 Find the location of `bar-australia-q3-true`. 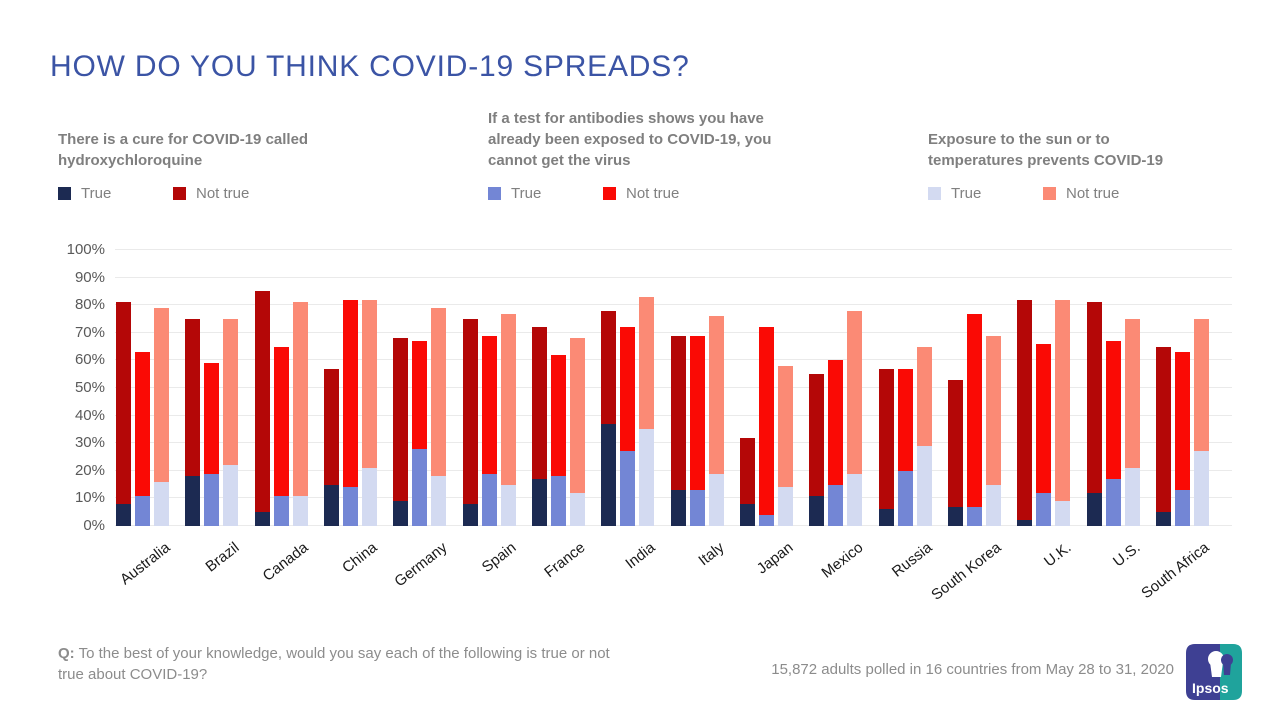

bar-australia-q3-true is located at coordinates (161, 503).